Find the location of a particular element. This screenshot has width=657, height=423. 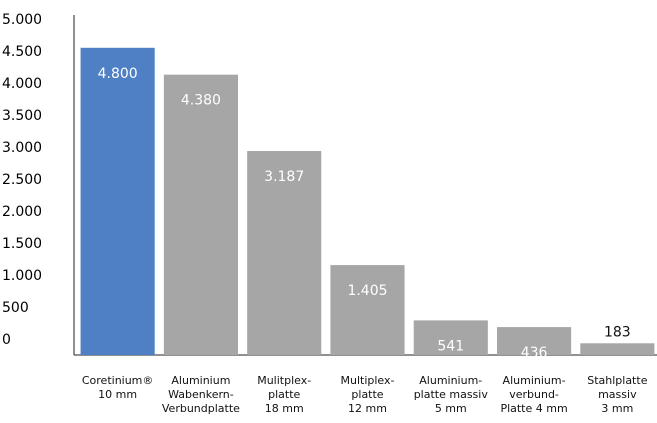

x-tick-label: Aluminium Wabenkern- Verbundplatte is located at coordinates (200, 394).